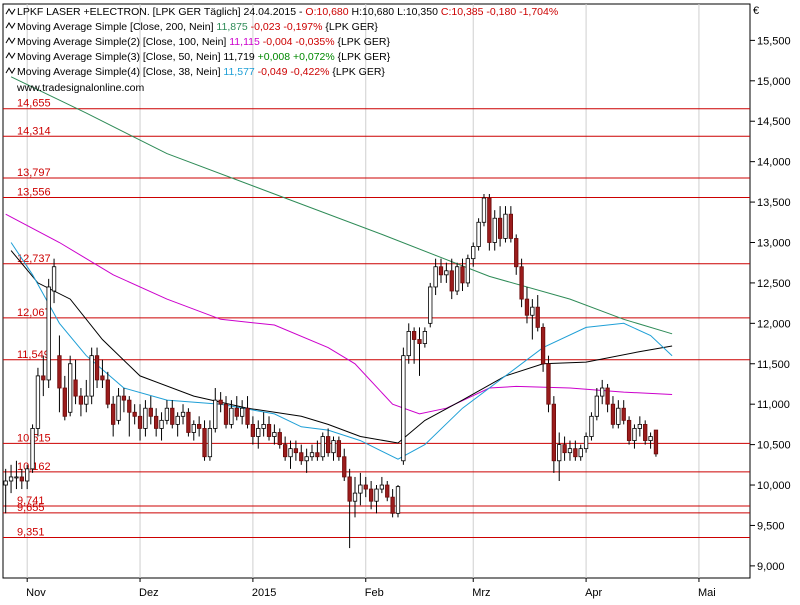  Describe the element at coordinates (328, 12) in the screenshot. I see `chart-title-segment: O:10,680` at that location.